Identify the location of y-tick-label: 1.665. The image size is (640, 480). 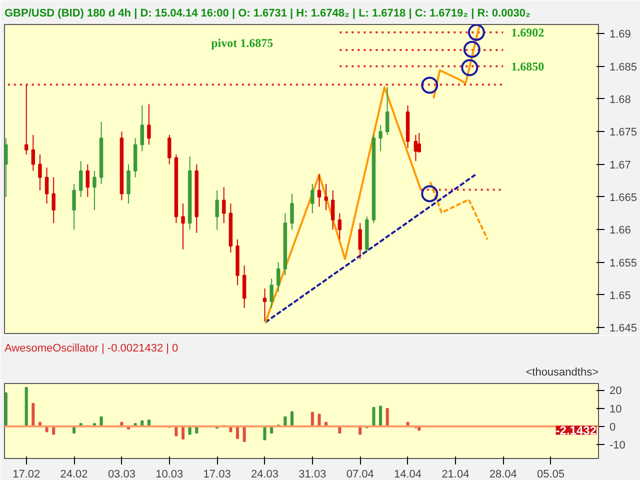
(624, 198).